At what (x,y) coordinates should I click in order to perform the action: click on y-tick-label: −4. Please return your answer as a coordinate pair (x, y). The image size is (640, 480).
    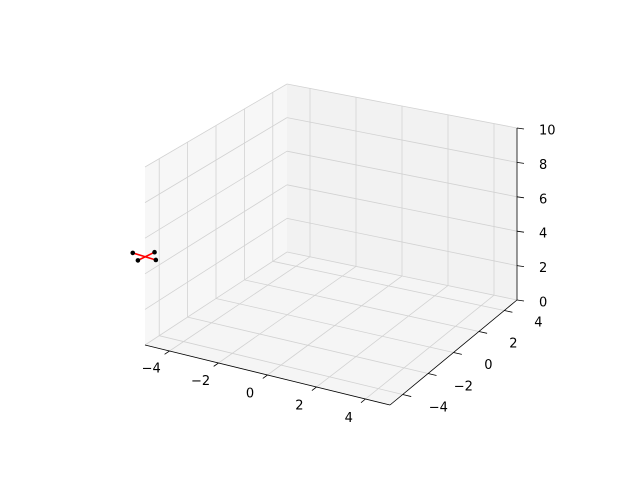
    Looking at the image, I should click on (438, 408).